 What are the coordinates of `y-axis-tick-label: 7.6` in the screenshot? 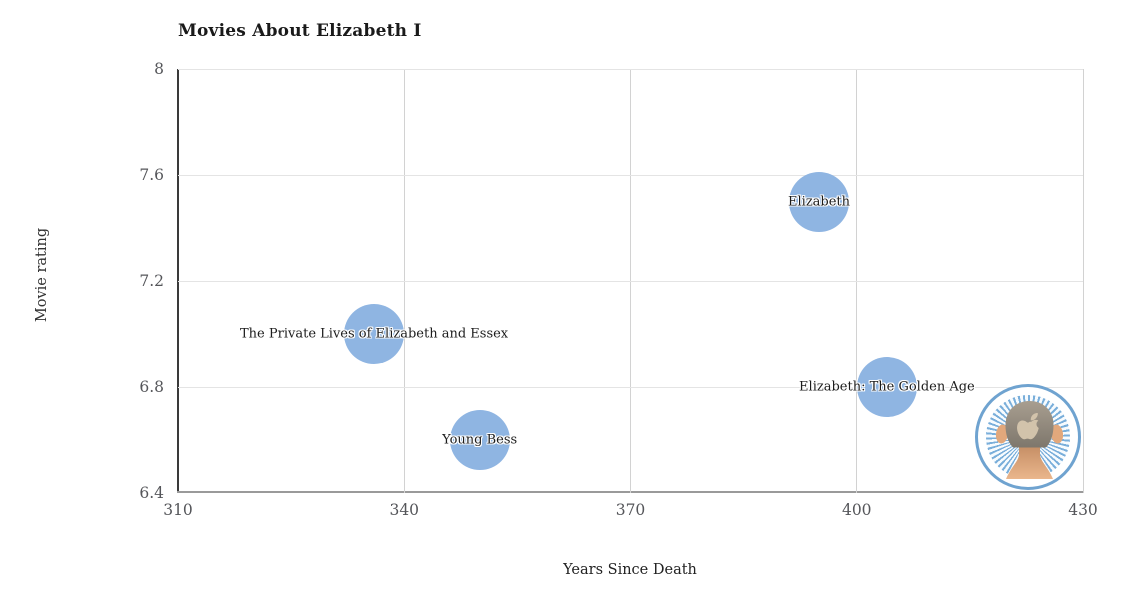 It's located at (151, 175).